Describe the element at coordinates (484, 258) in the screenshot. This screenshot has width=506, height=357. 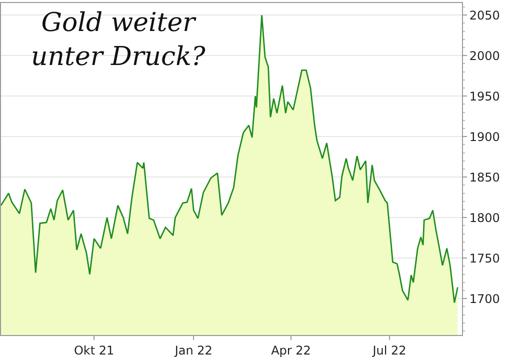
I see `y-tick-label: 1750` at that location.